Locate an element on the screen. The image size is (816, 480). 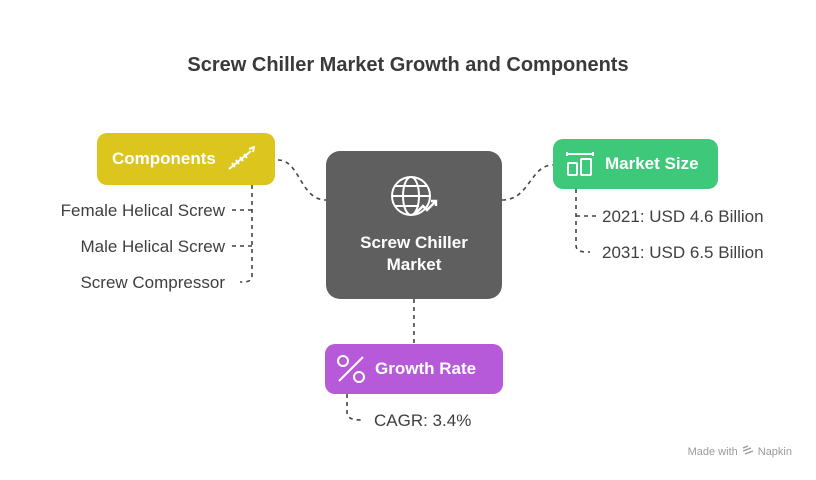
market-size-label: Market Size is located at coordinates (652, 163).